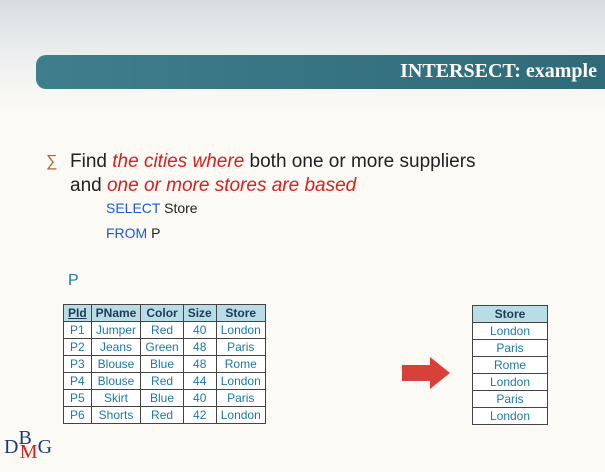 The image size is (605, 472). Describe the element at coordinates (199, 381) in the screenshot. I see `cell: 44` at that location.